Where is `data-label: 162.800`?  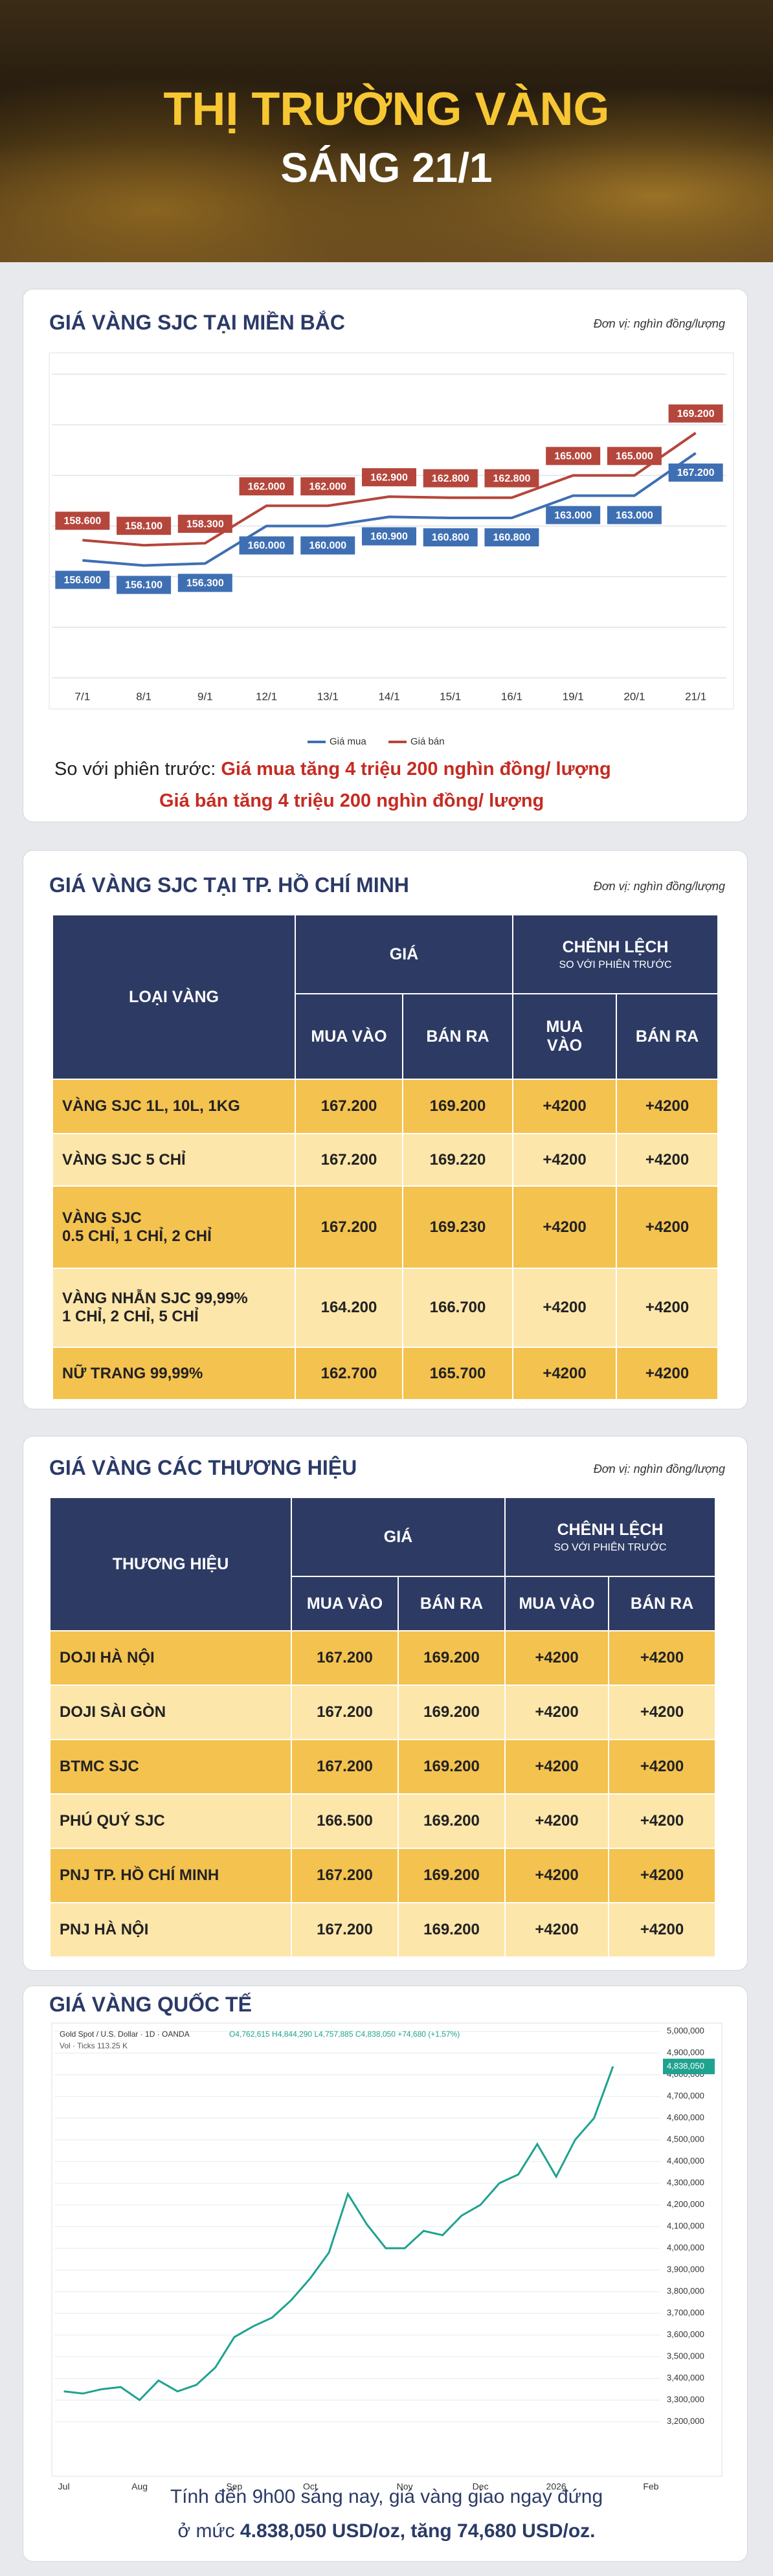
data-label: 162.800 is located at coordinates (512, 479).